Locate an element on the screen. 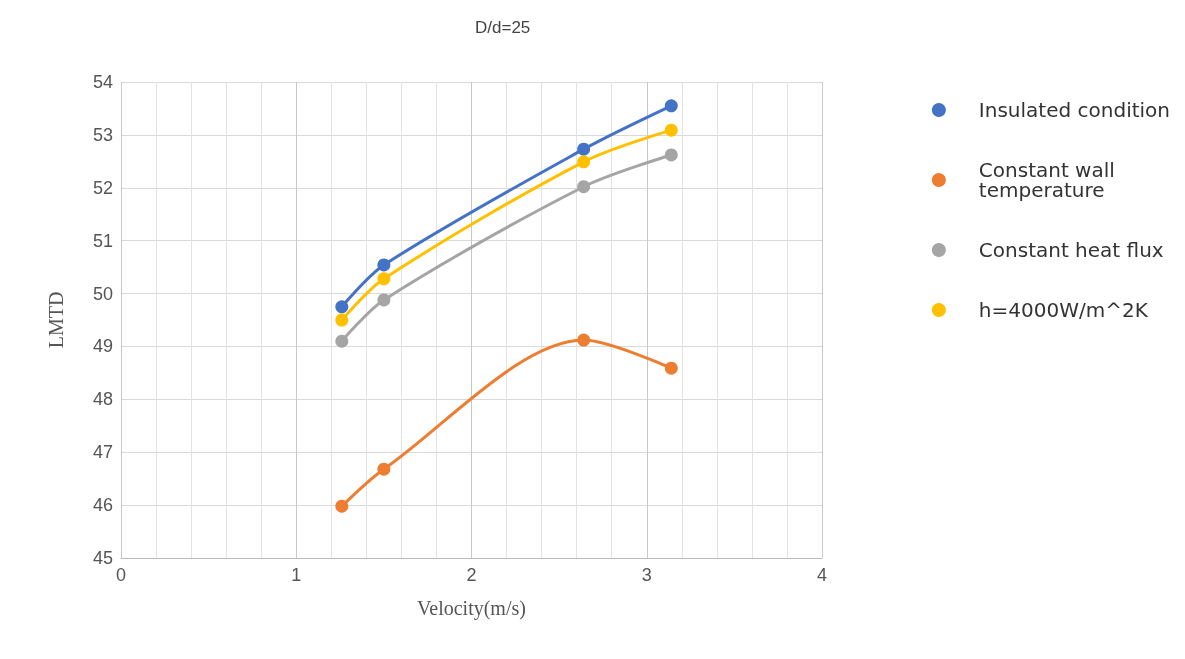 The height and width of the screenshot is (659, 1185). y-tick-label: 51 is located at coordinates (102, 240).